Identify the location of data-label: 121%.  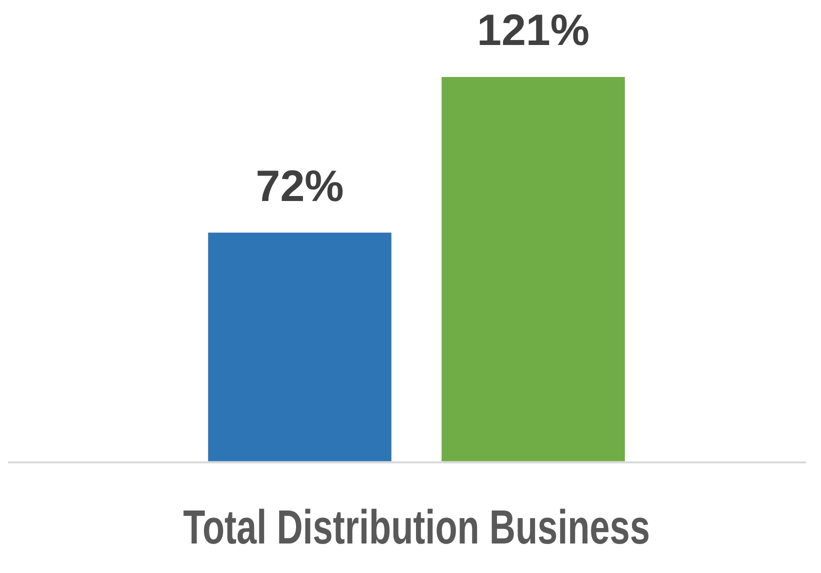
(533, 31).